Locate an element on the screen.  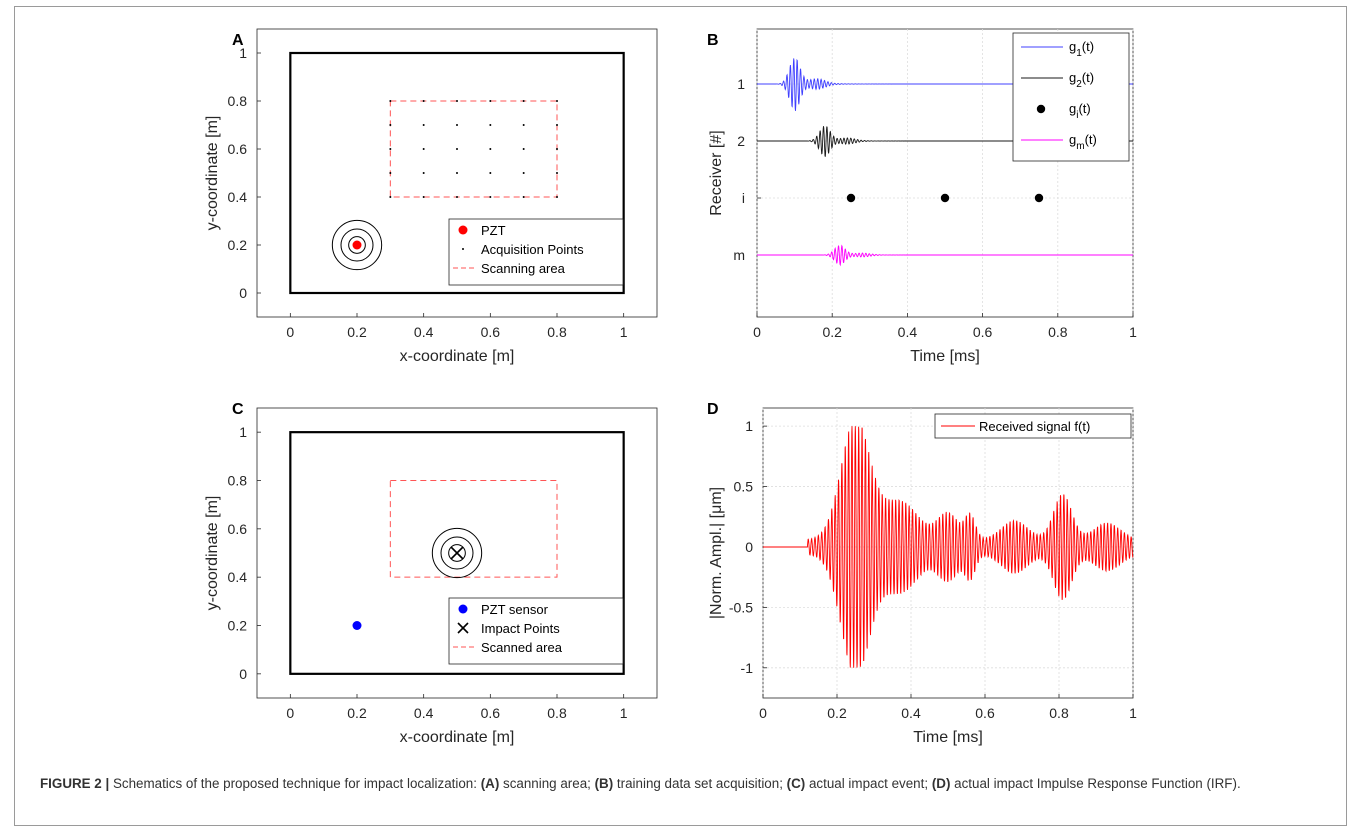
panel-a-wave-ring is located at coordinates (357, 245).